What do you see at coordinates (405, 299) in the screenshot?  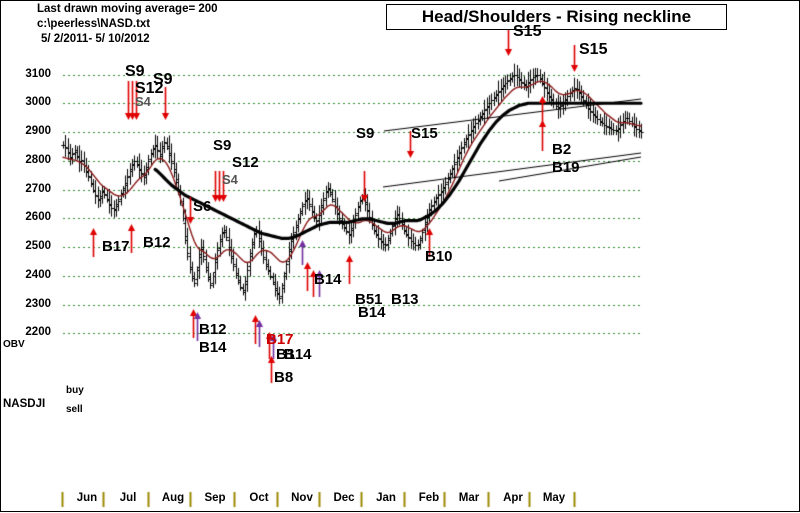 I see `signal-annotation: B13` at bounding box center [405, 299].